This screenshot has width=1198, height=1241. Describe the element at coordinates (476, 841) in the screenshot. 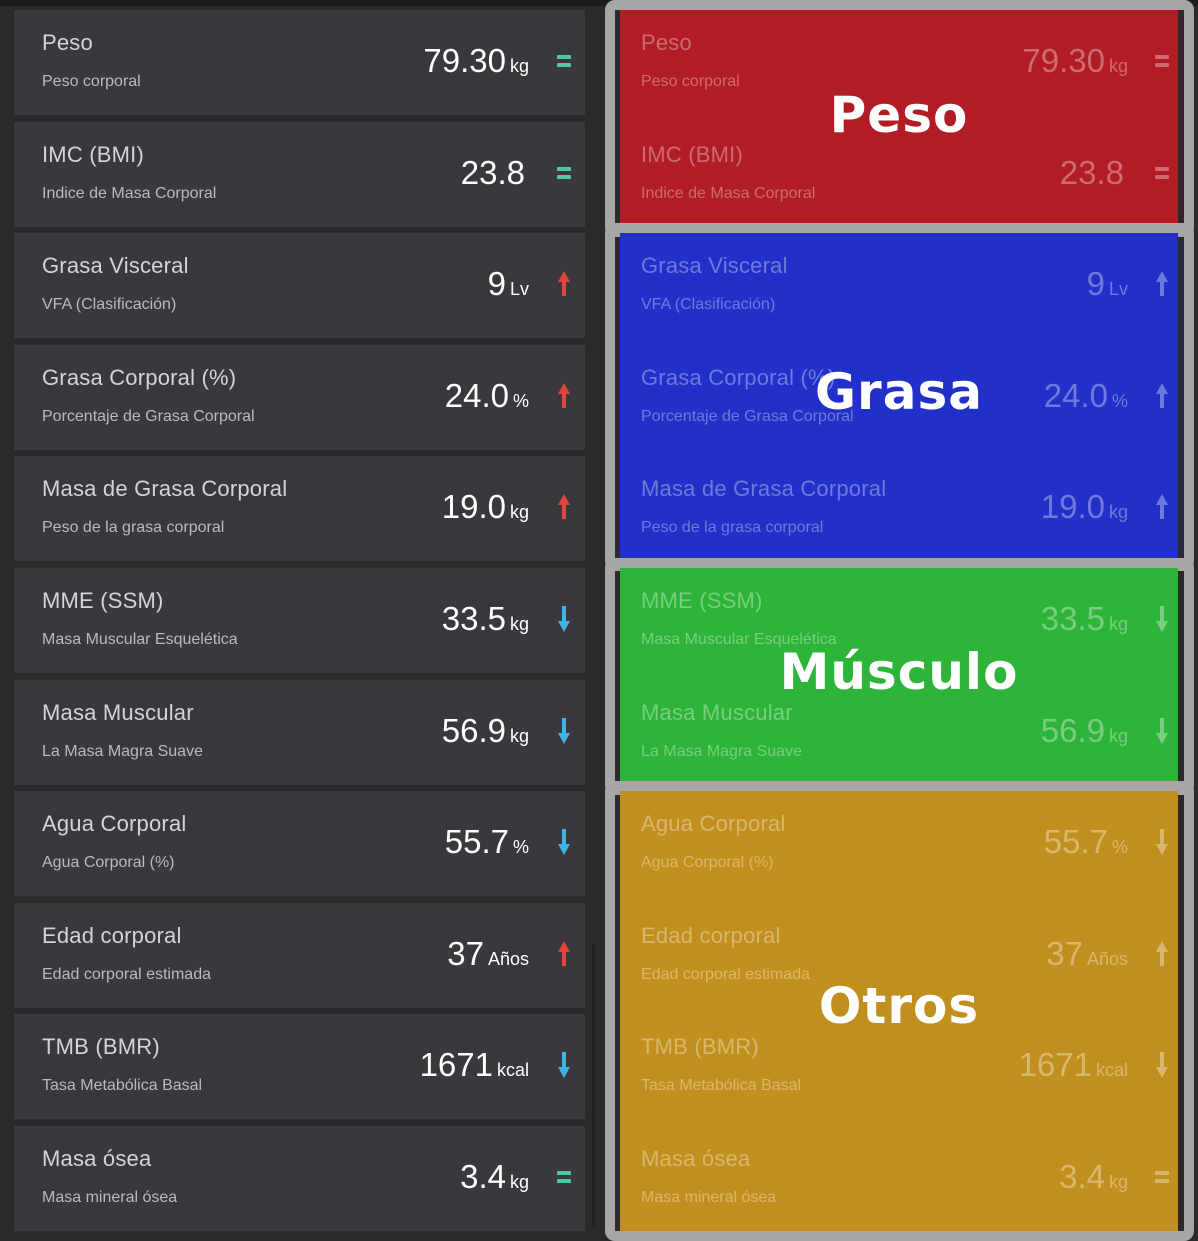

I see `metric-number: 55.7` at that location.